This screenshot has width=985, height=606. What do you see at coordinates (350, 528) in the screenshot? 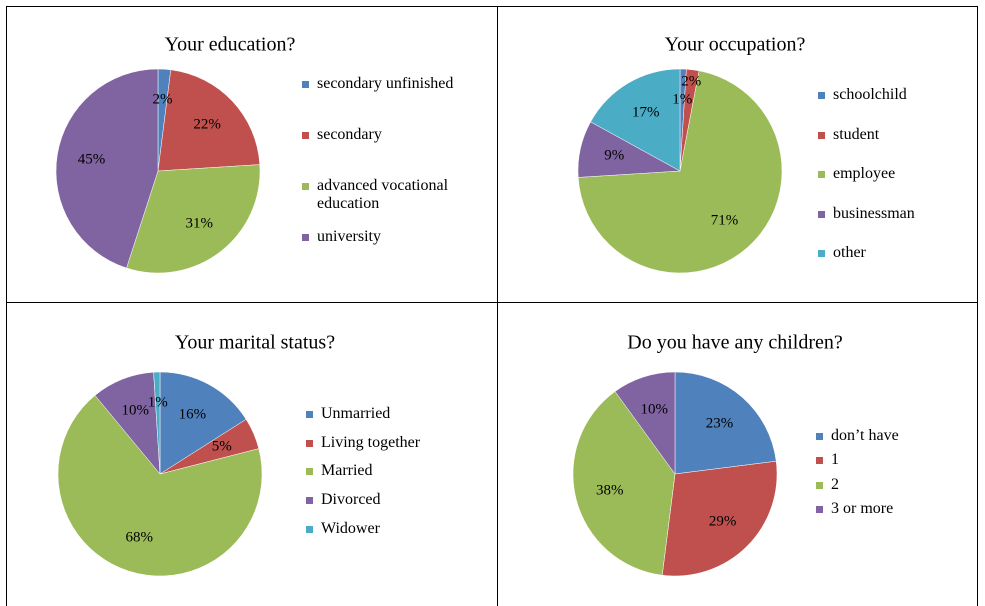
I see `legend-label: Widower` at bounding box center [350, 528].